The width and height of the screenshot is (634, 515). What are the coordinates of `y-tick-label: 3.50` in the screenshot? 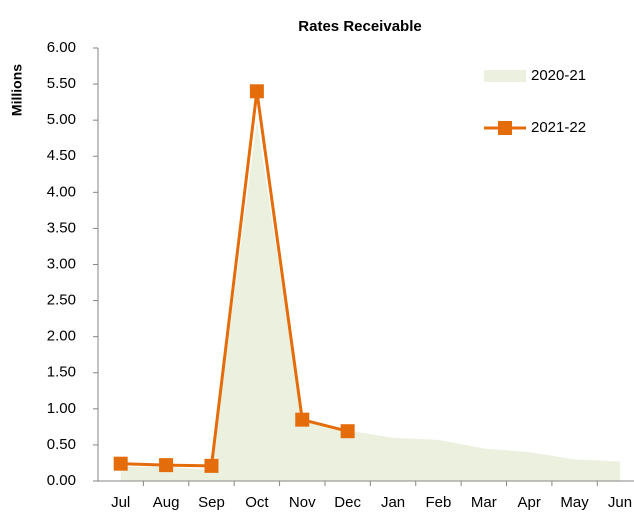 It's located at (61, 227).